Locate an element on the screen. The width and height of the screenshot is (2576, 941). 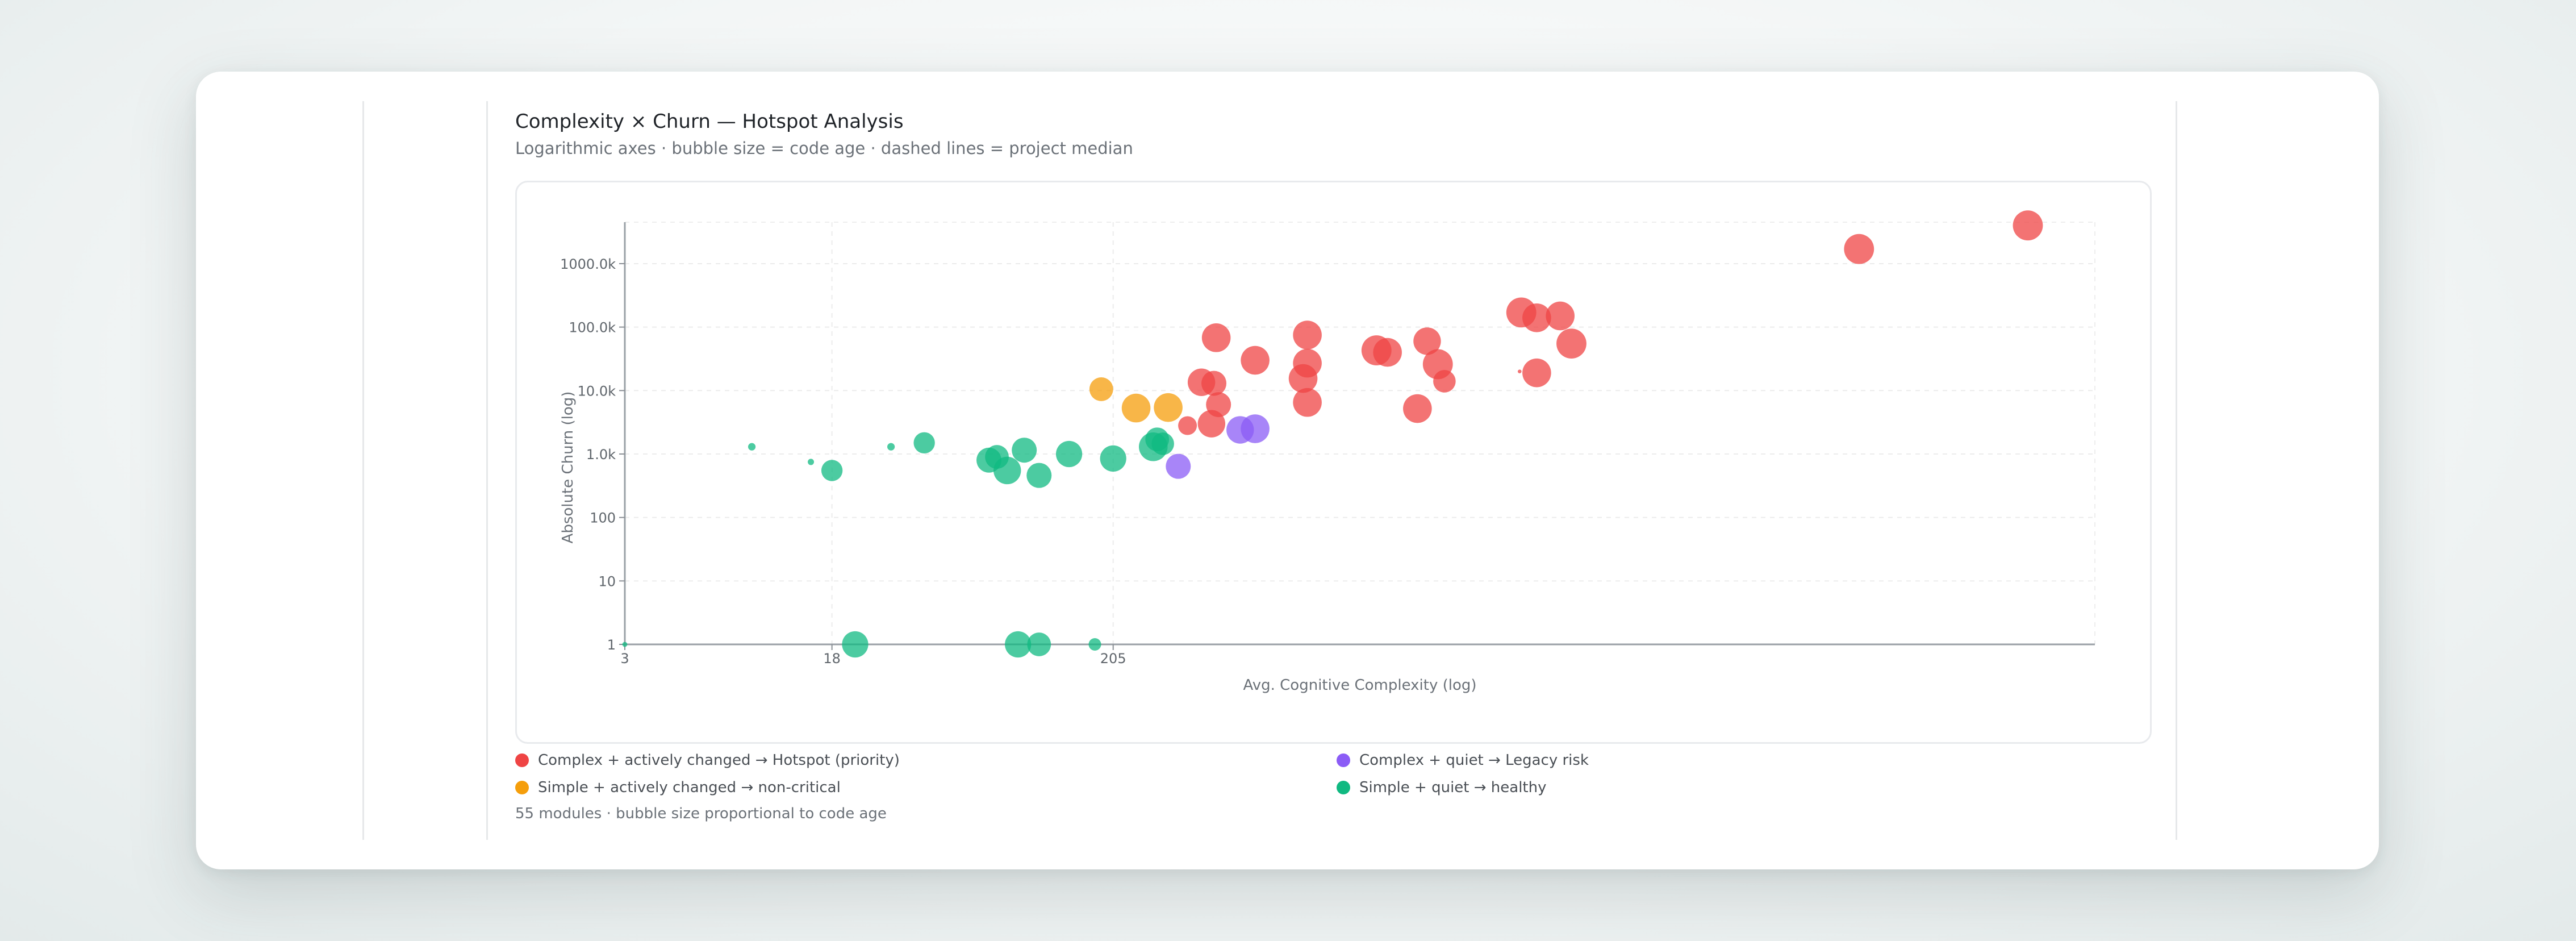
legend-item-noncritical: Simple + actively changed → non-critical is located at coordinates (678, 787).